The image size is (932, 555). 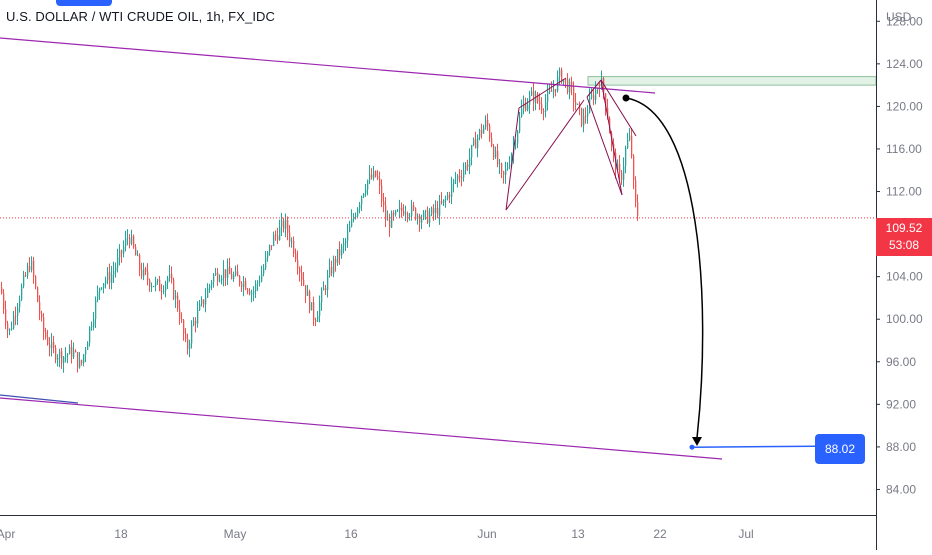 What do you see at coordinates (141, 16) in the screenshot?
I see `chart-title: U.S. DOLLAR / WTI CRUDE OIL, 1h, FX_IDC` at bounding box center [141, 16].